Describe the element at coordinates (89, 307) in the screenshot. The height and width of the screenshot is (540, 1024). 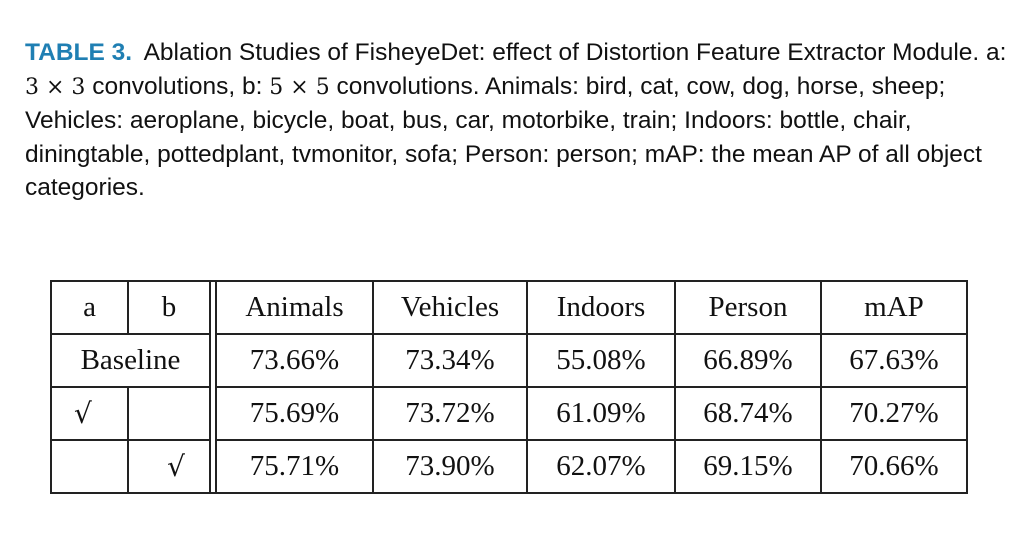
I see `header-a: a` at that location.